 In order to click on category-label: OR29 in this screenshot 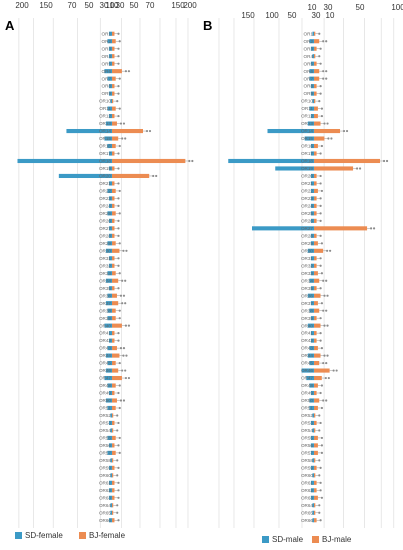, I will do `click(307, 243)`.